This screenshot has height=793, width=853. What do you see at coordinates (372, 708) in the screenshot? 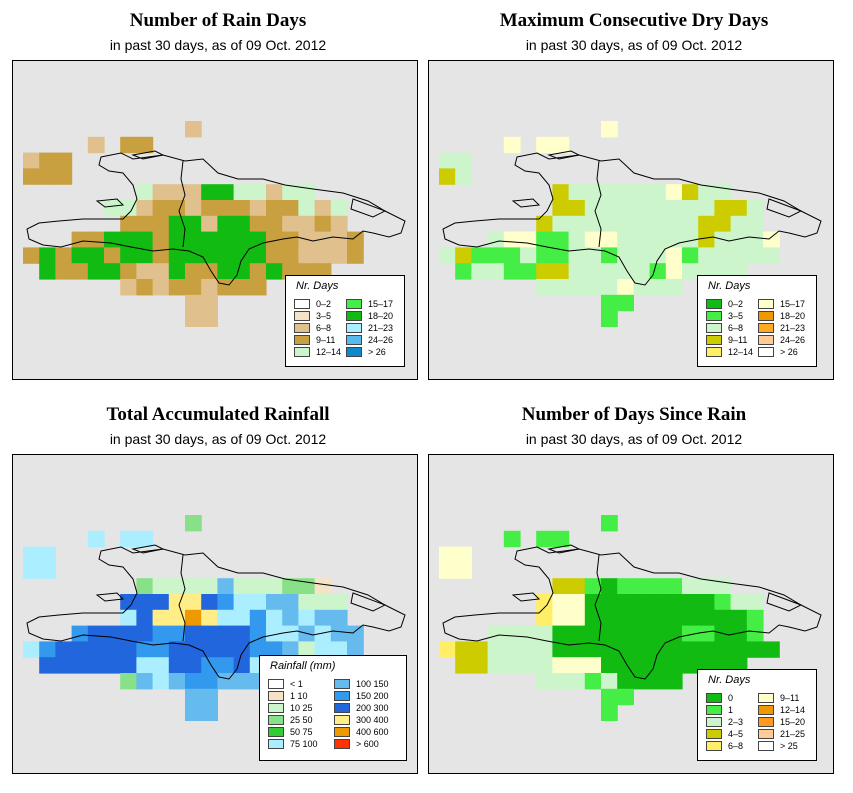
I see `legend-label: 200 300` at bounding box center [372, 708].